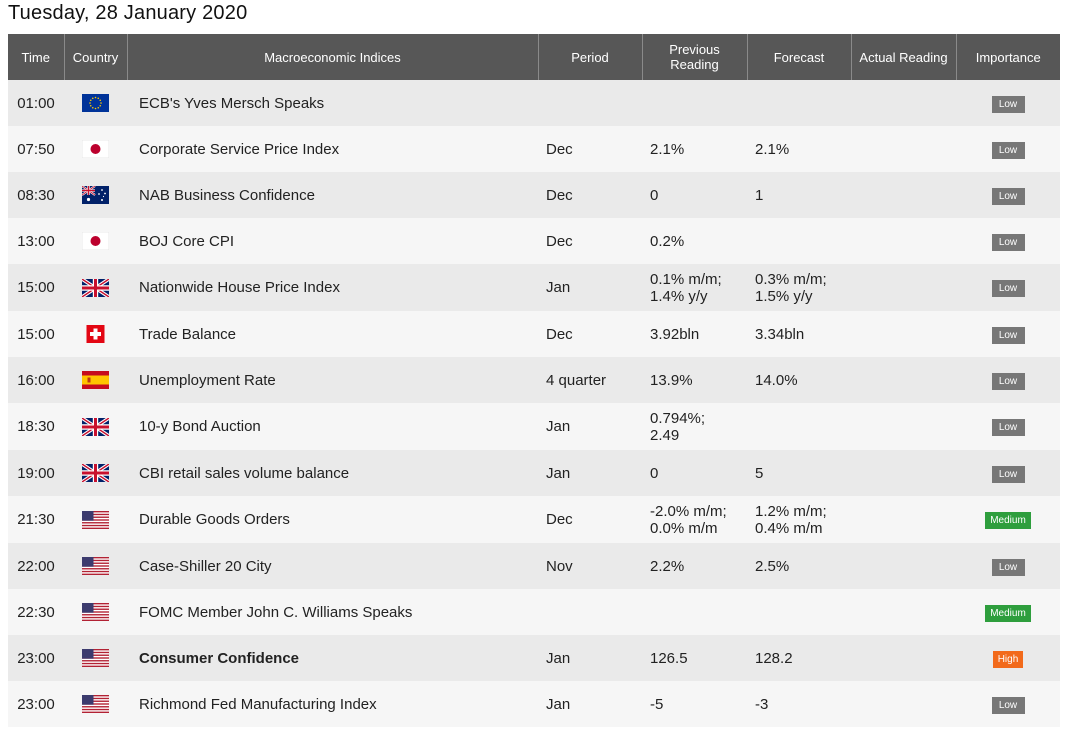  Describe the element at coordinates (332, 519) in the screenshot. I see `indicator-name: Durable Goods Orders` at that location.